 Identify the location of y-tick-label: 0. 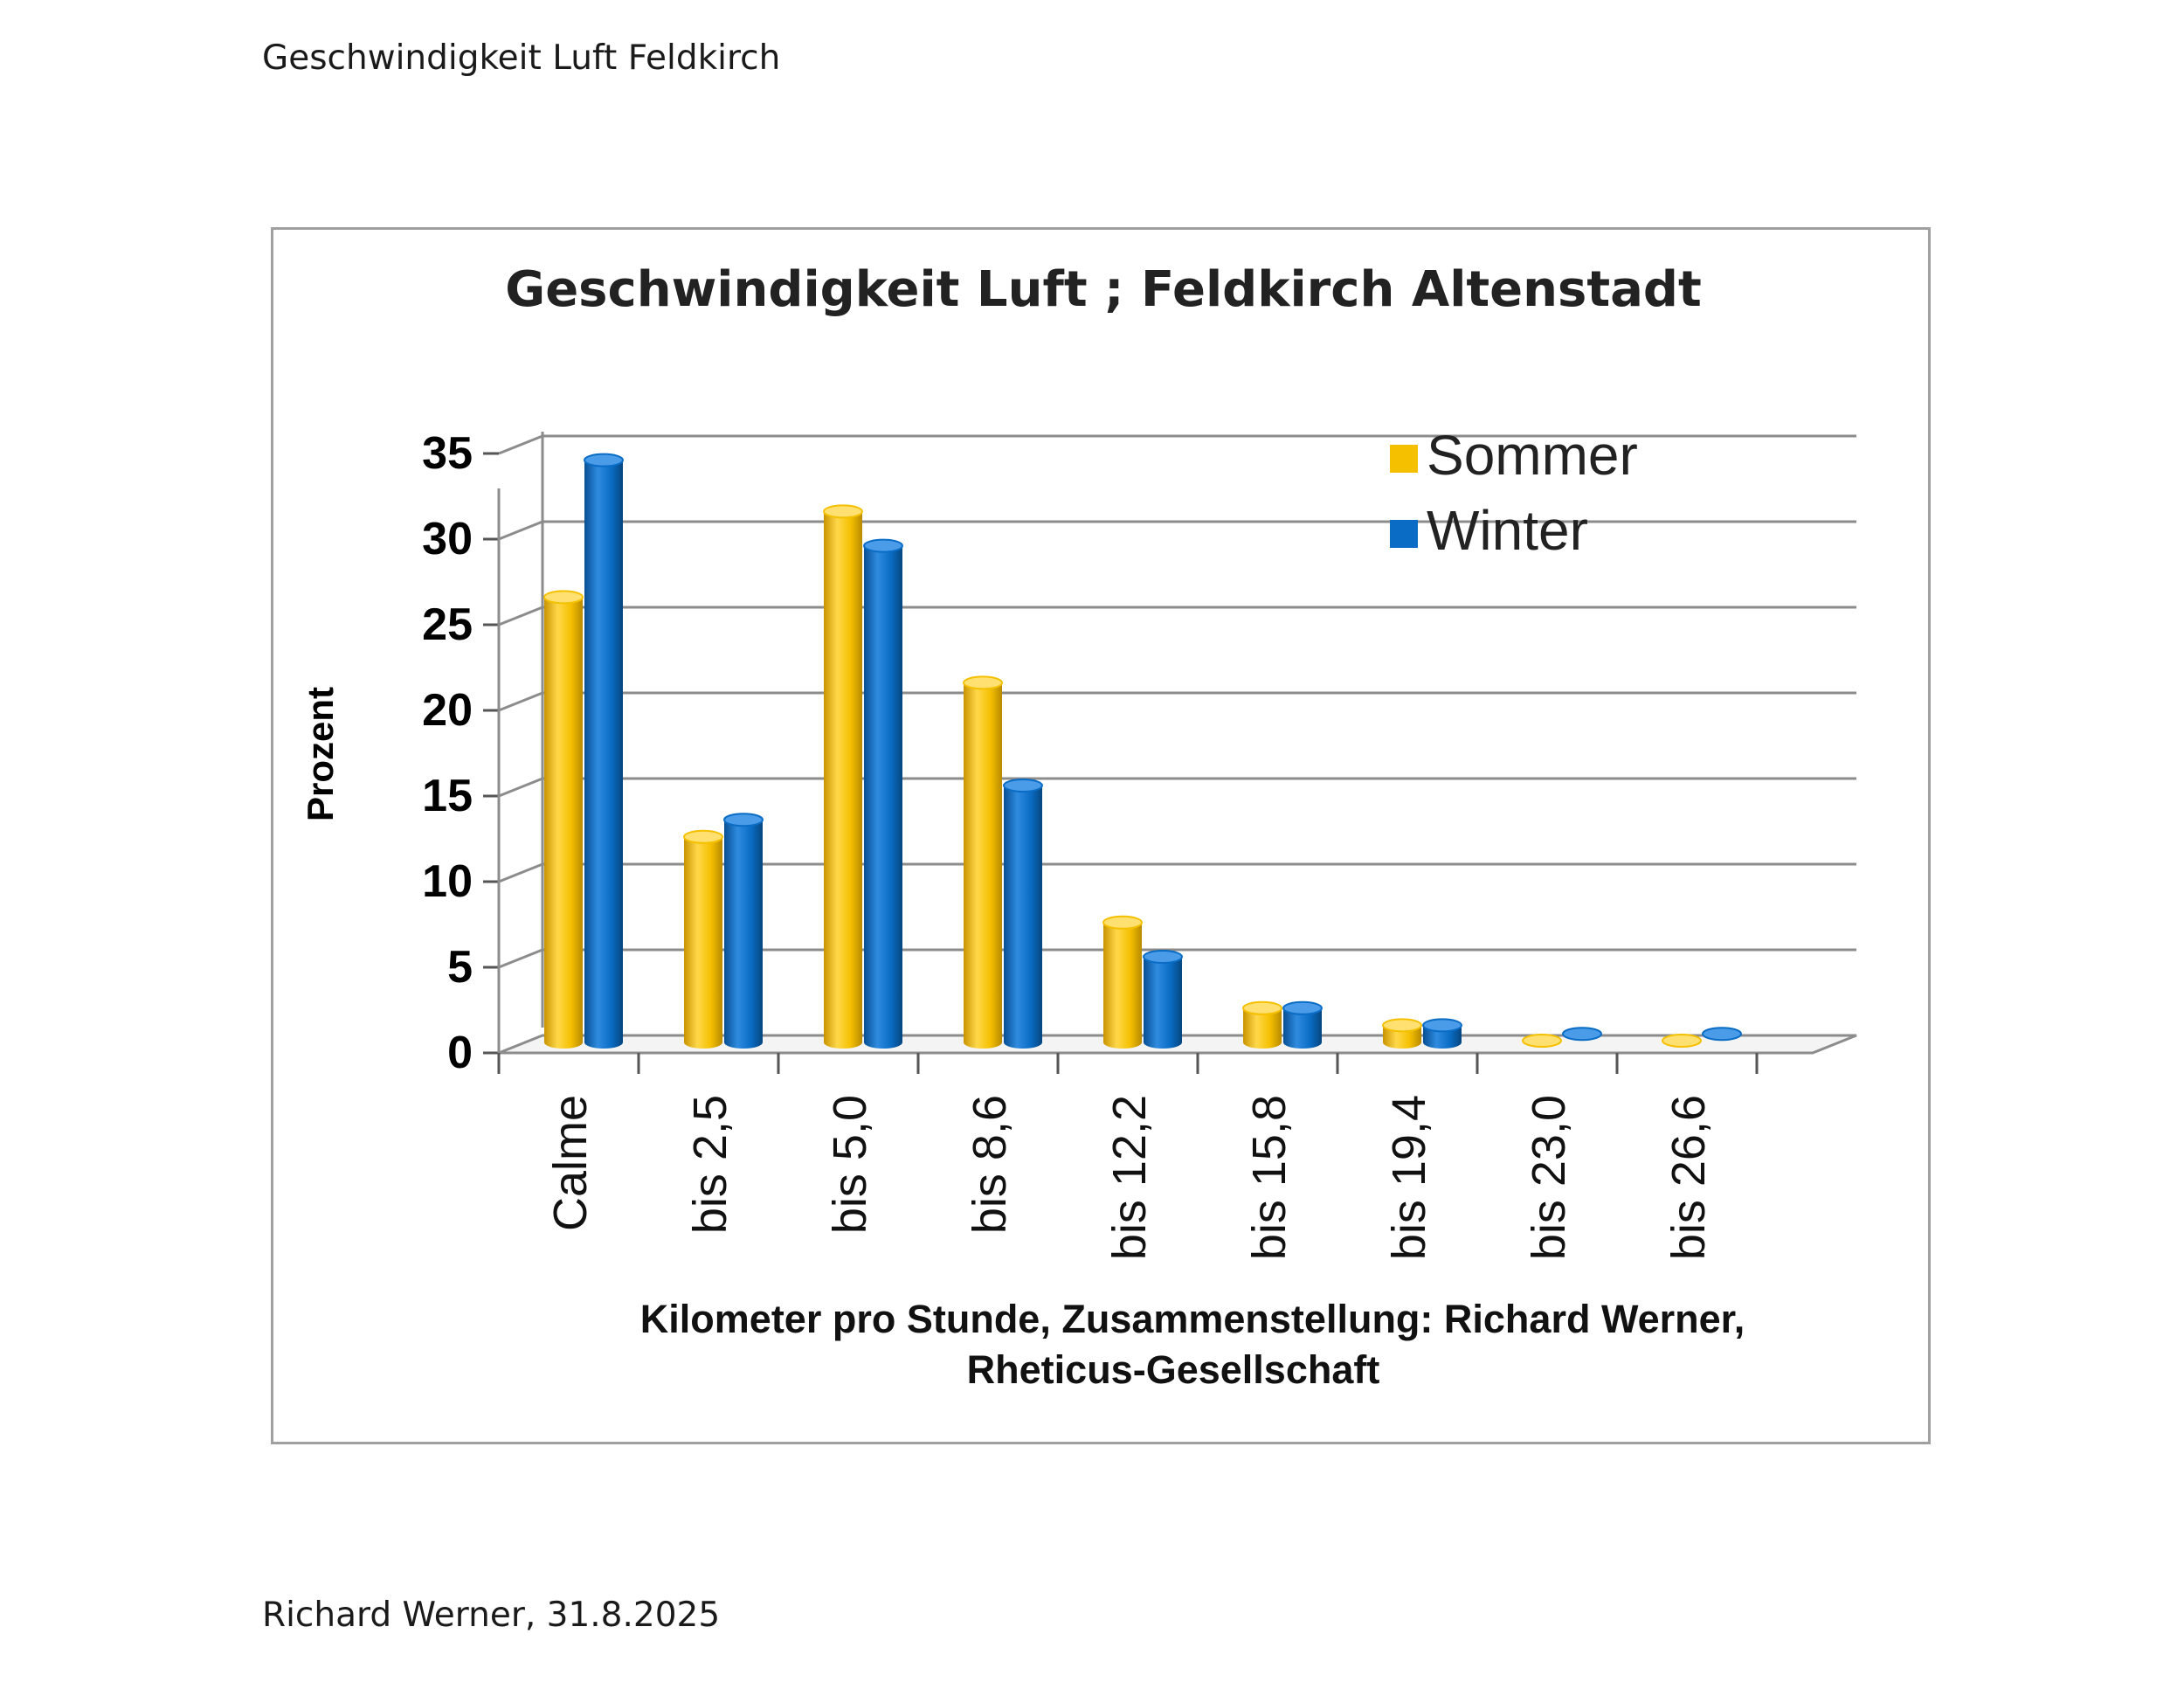
(460, 1053).